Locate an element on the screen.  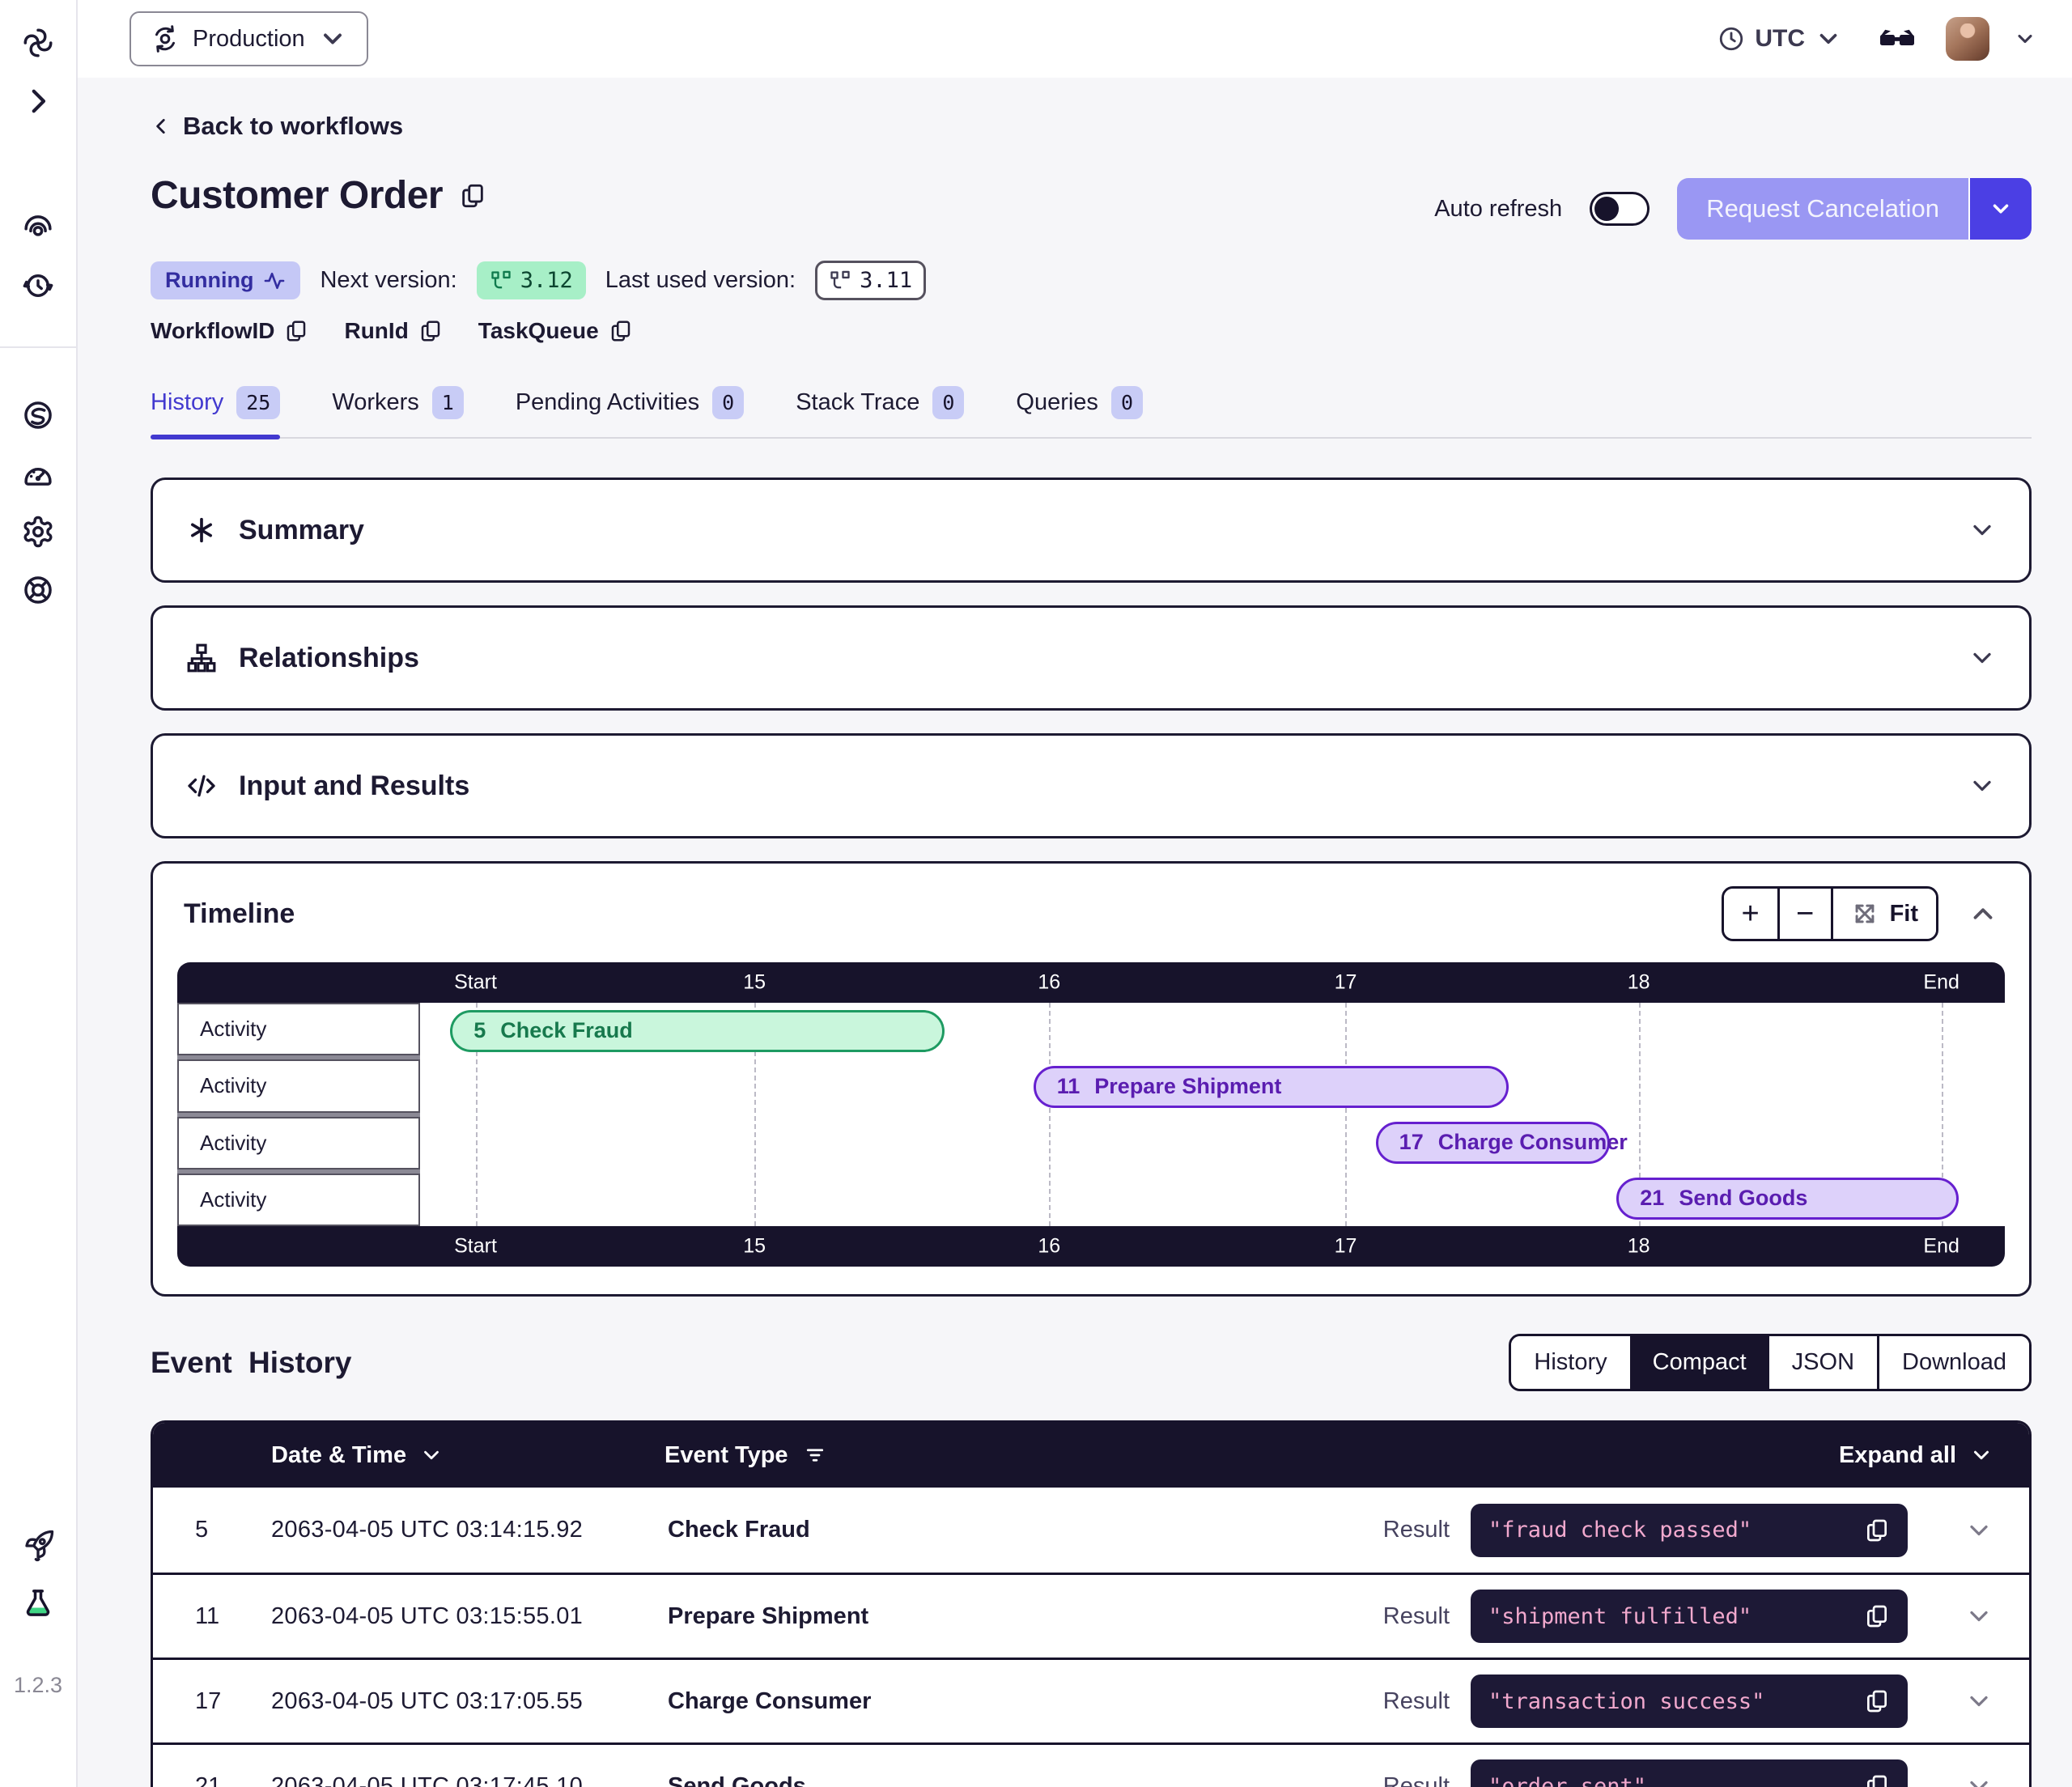
event-id: 5 is located at coordinates (202, 1530).